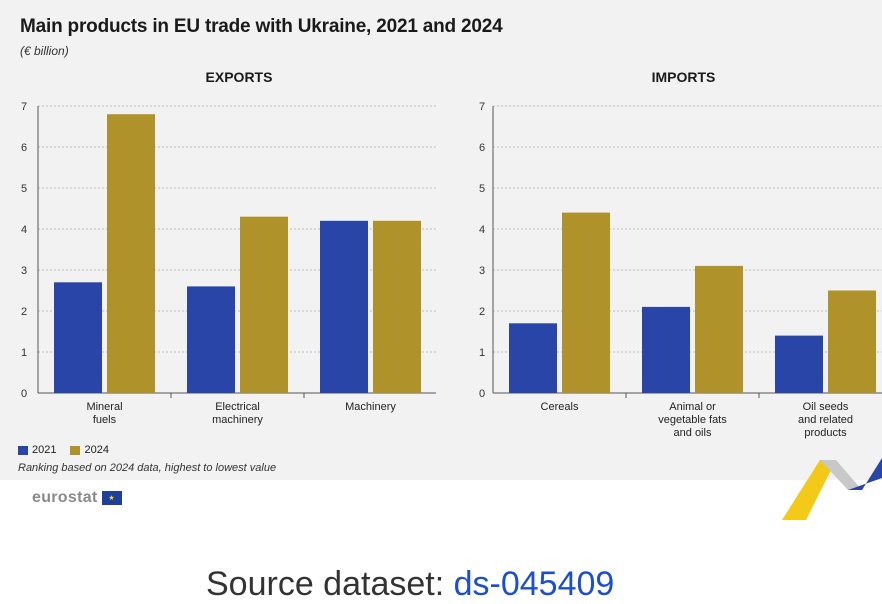  Describe the element at coordinates (693, 433) in the screenshot. I see `category-label: and oils` at that location.